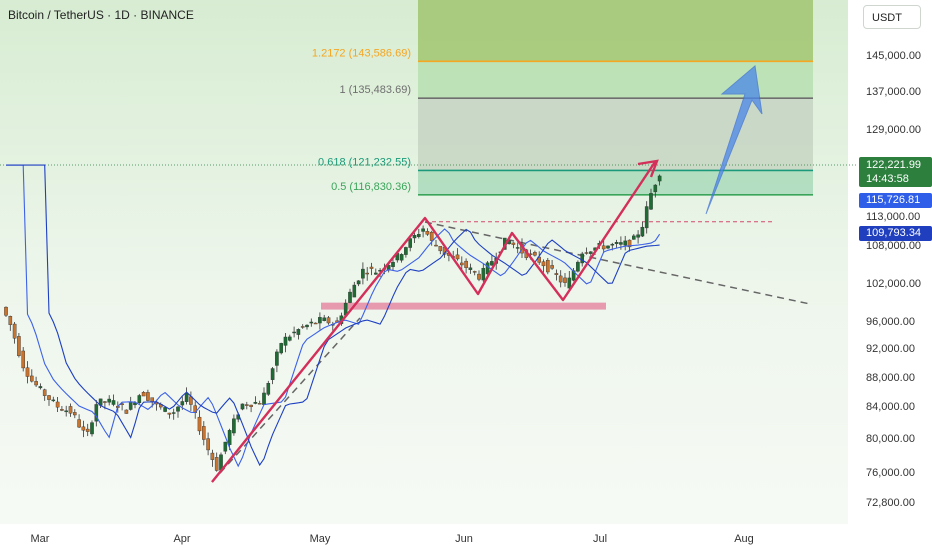  I want to click on fib-zone-lower, so click(615, 182).